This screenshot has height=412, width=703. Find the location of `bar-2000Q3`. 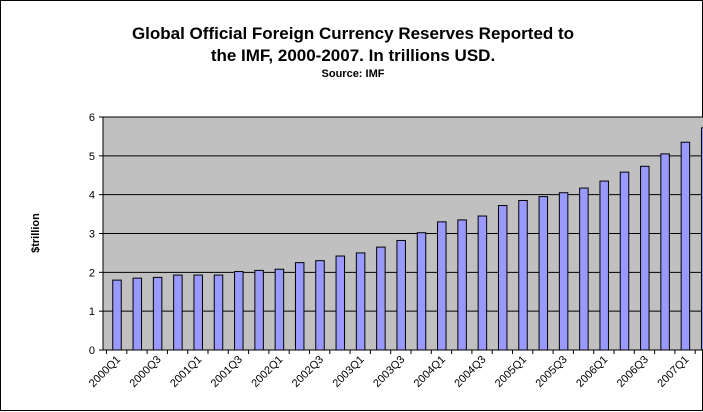

bar-2000Q3 is located at coordinates (157, 313).